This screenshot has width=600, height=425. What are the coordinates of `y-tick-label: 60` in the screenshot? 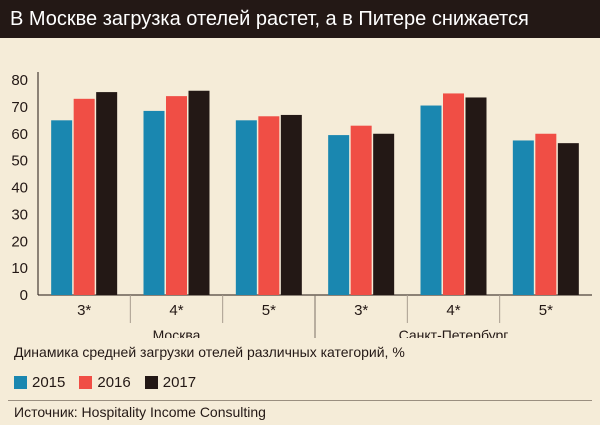 It's located at (19, 134).